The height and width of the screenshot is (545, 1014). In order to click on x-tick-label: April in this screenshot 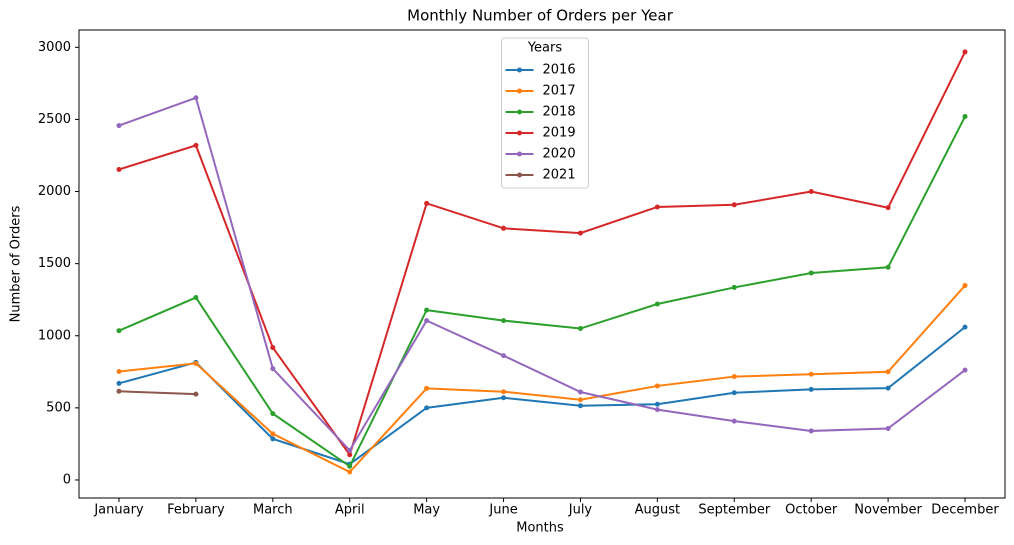, I will do `click(350, 510)`.